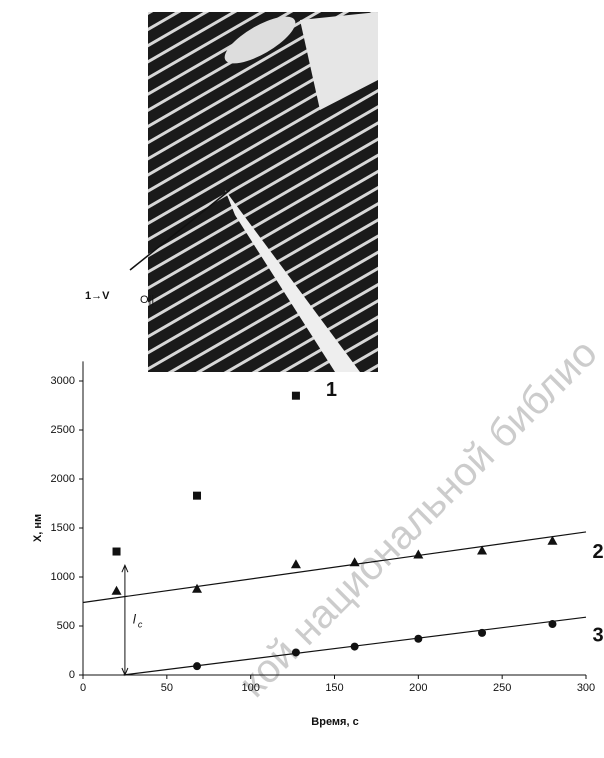 The width and height of the screenshot is (604, 758). I want to click on image-label: 1→V, so click(97, 296).